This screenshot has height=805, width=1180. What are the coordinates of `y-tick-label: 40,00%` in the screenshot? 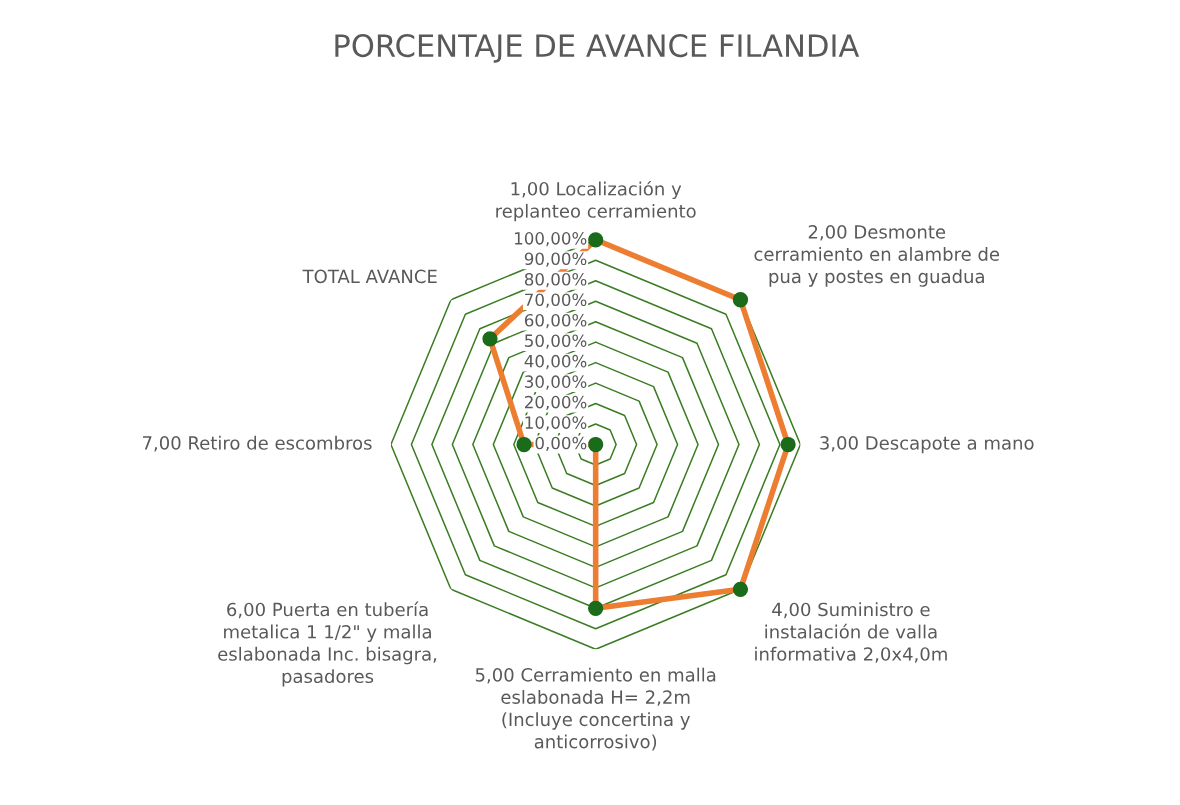 It's located at (555, 362).